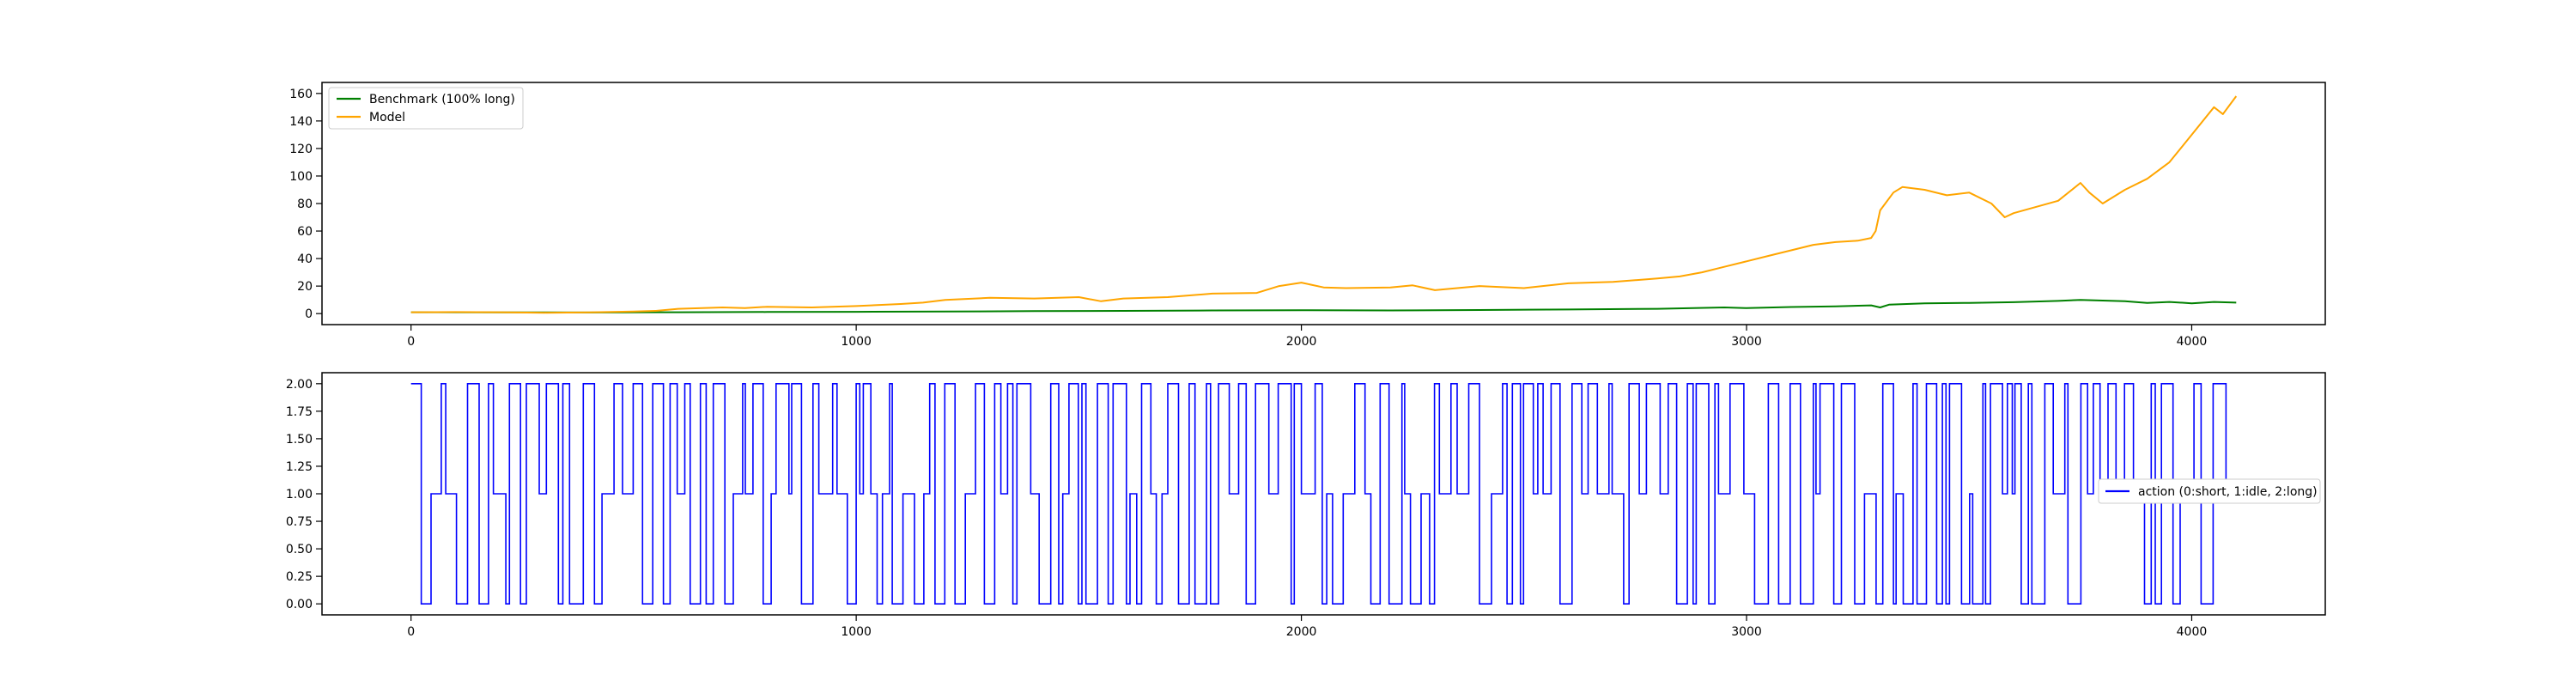  What do you see at coordinates (387, 118) in the screenshot?
I see `legend-label-model: Model` at bounding box center [387, 118].